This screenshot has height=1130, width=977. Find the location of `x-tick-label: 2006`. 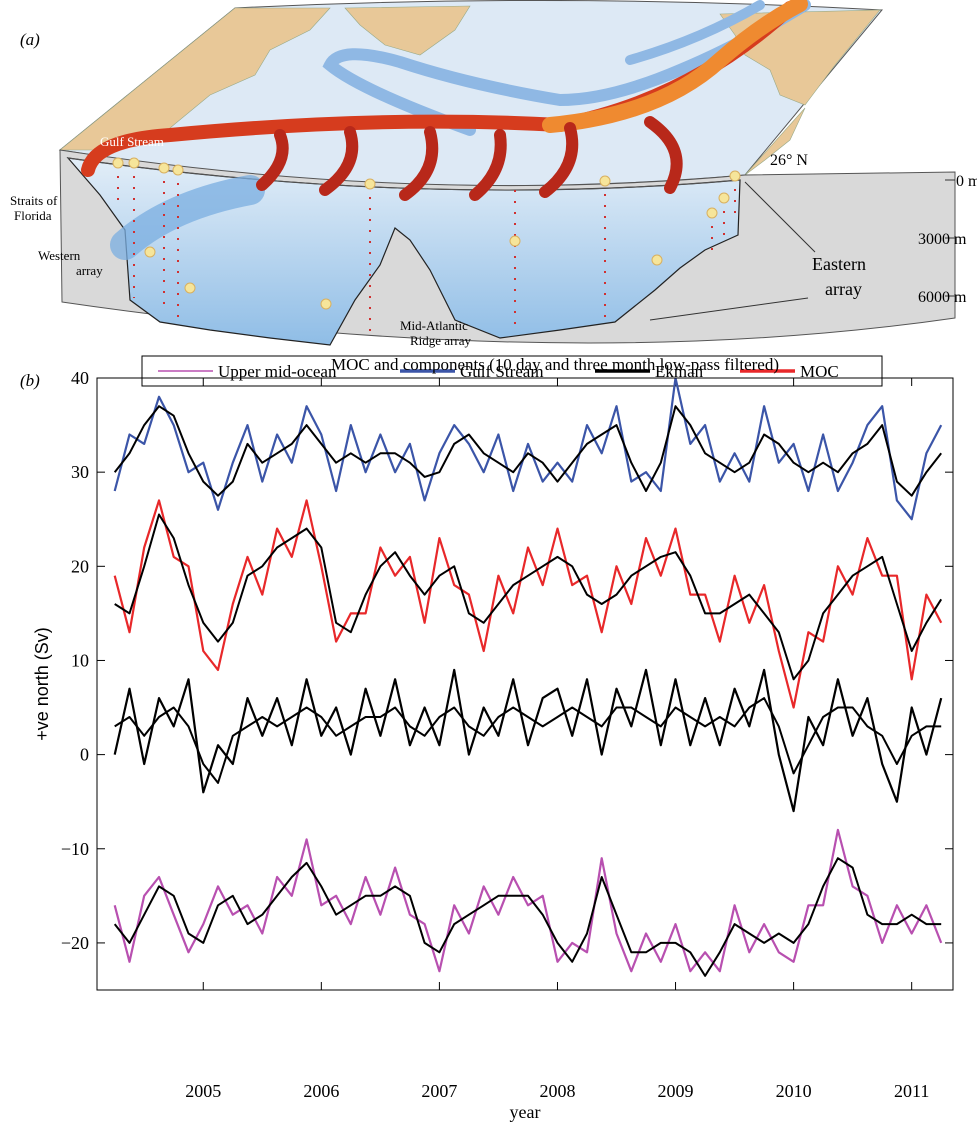

x-tick-label: 2006 is located at coordinates (321, 1091).